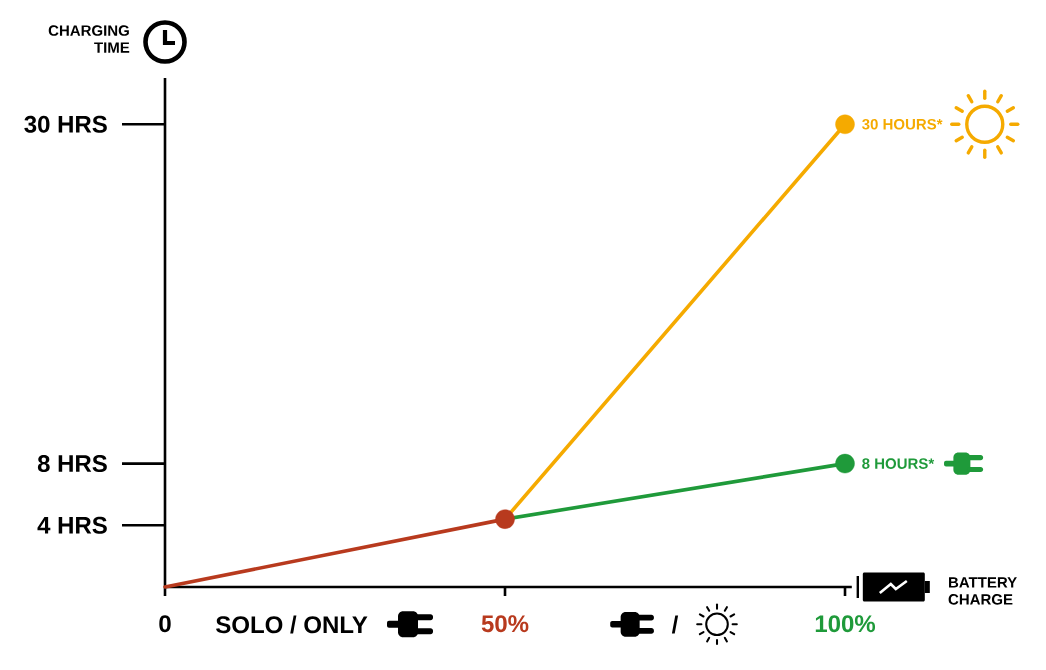 The image size is (1046, 670). Describe the element at coordinates (845, 624) in the screenshot. I see `x-tick-label: 100%` at that location.